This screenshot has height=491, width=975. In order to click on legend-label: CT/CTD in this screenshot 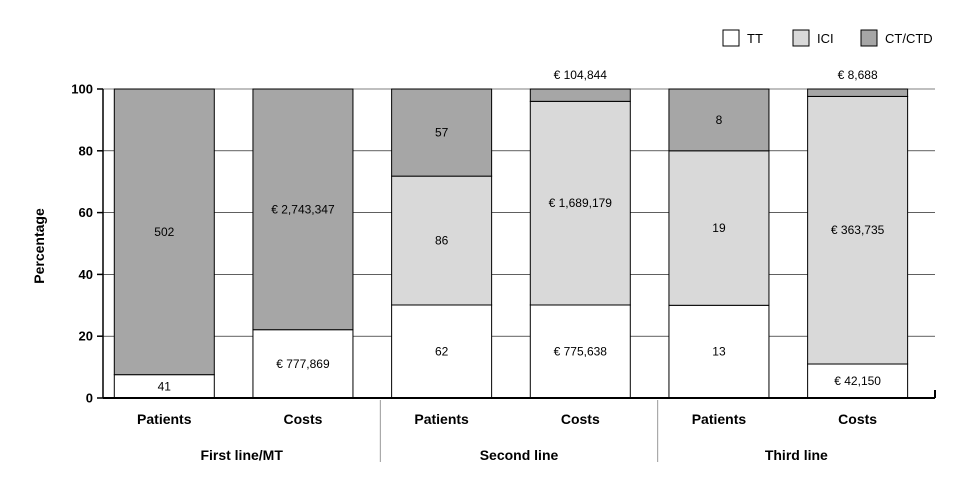, I will do `click(909, 38)`.